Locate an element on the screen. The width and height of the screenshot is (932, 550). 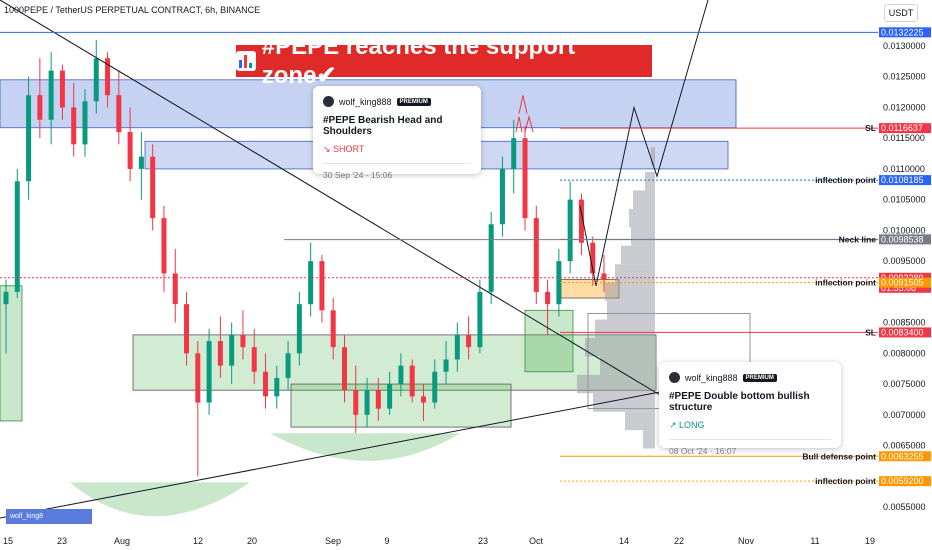
price-label-text: 0.0091505 is located at coordinates (902, 283).